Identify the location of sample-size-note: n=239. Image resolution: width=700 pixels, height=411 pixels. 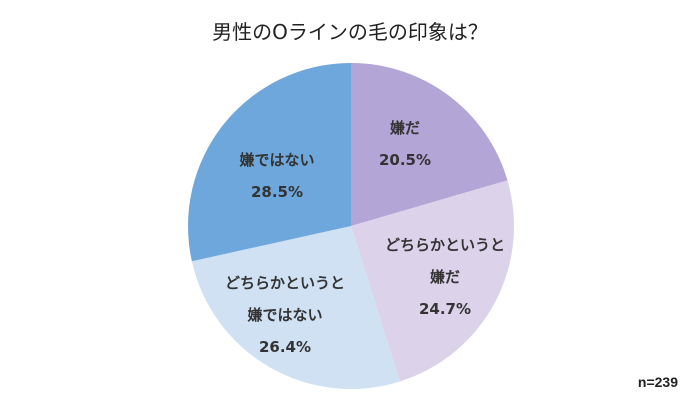
(657, 382).